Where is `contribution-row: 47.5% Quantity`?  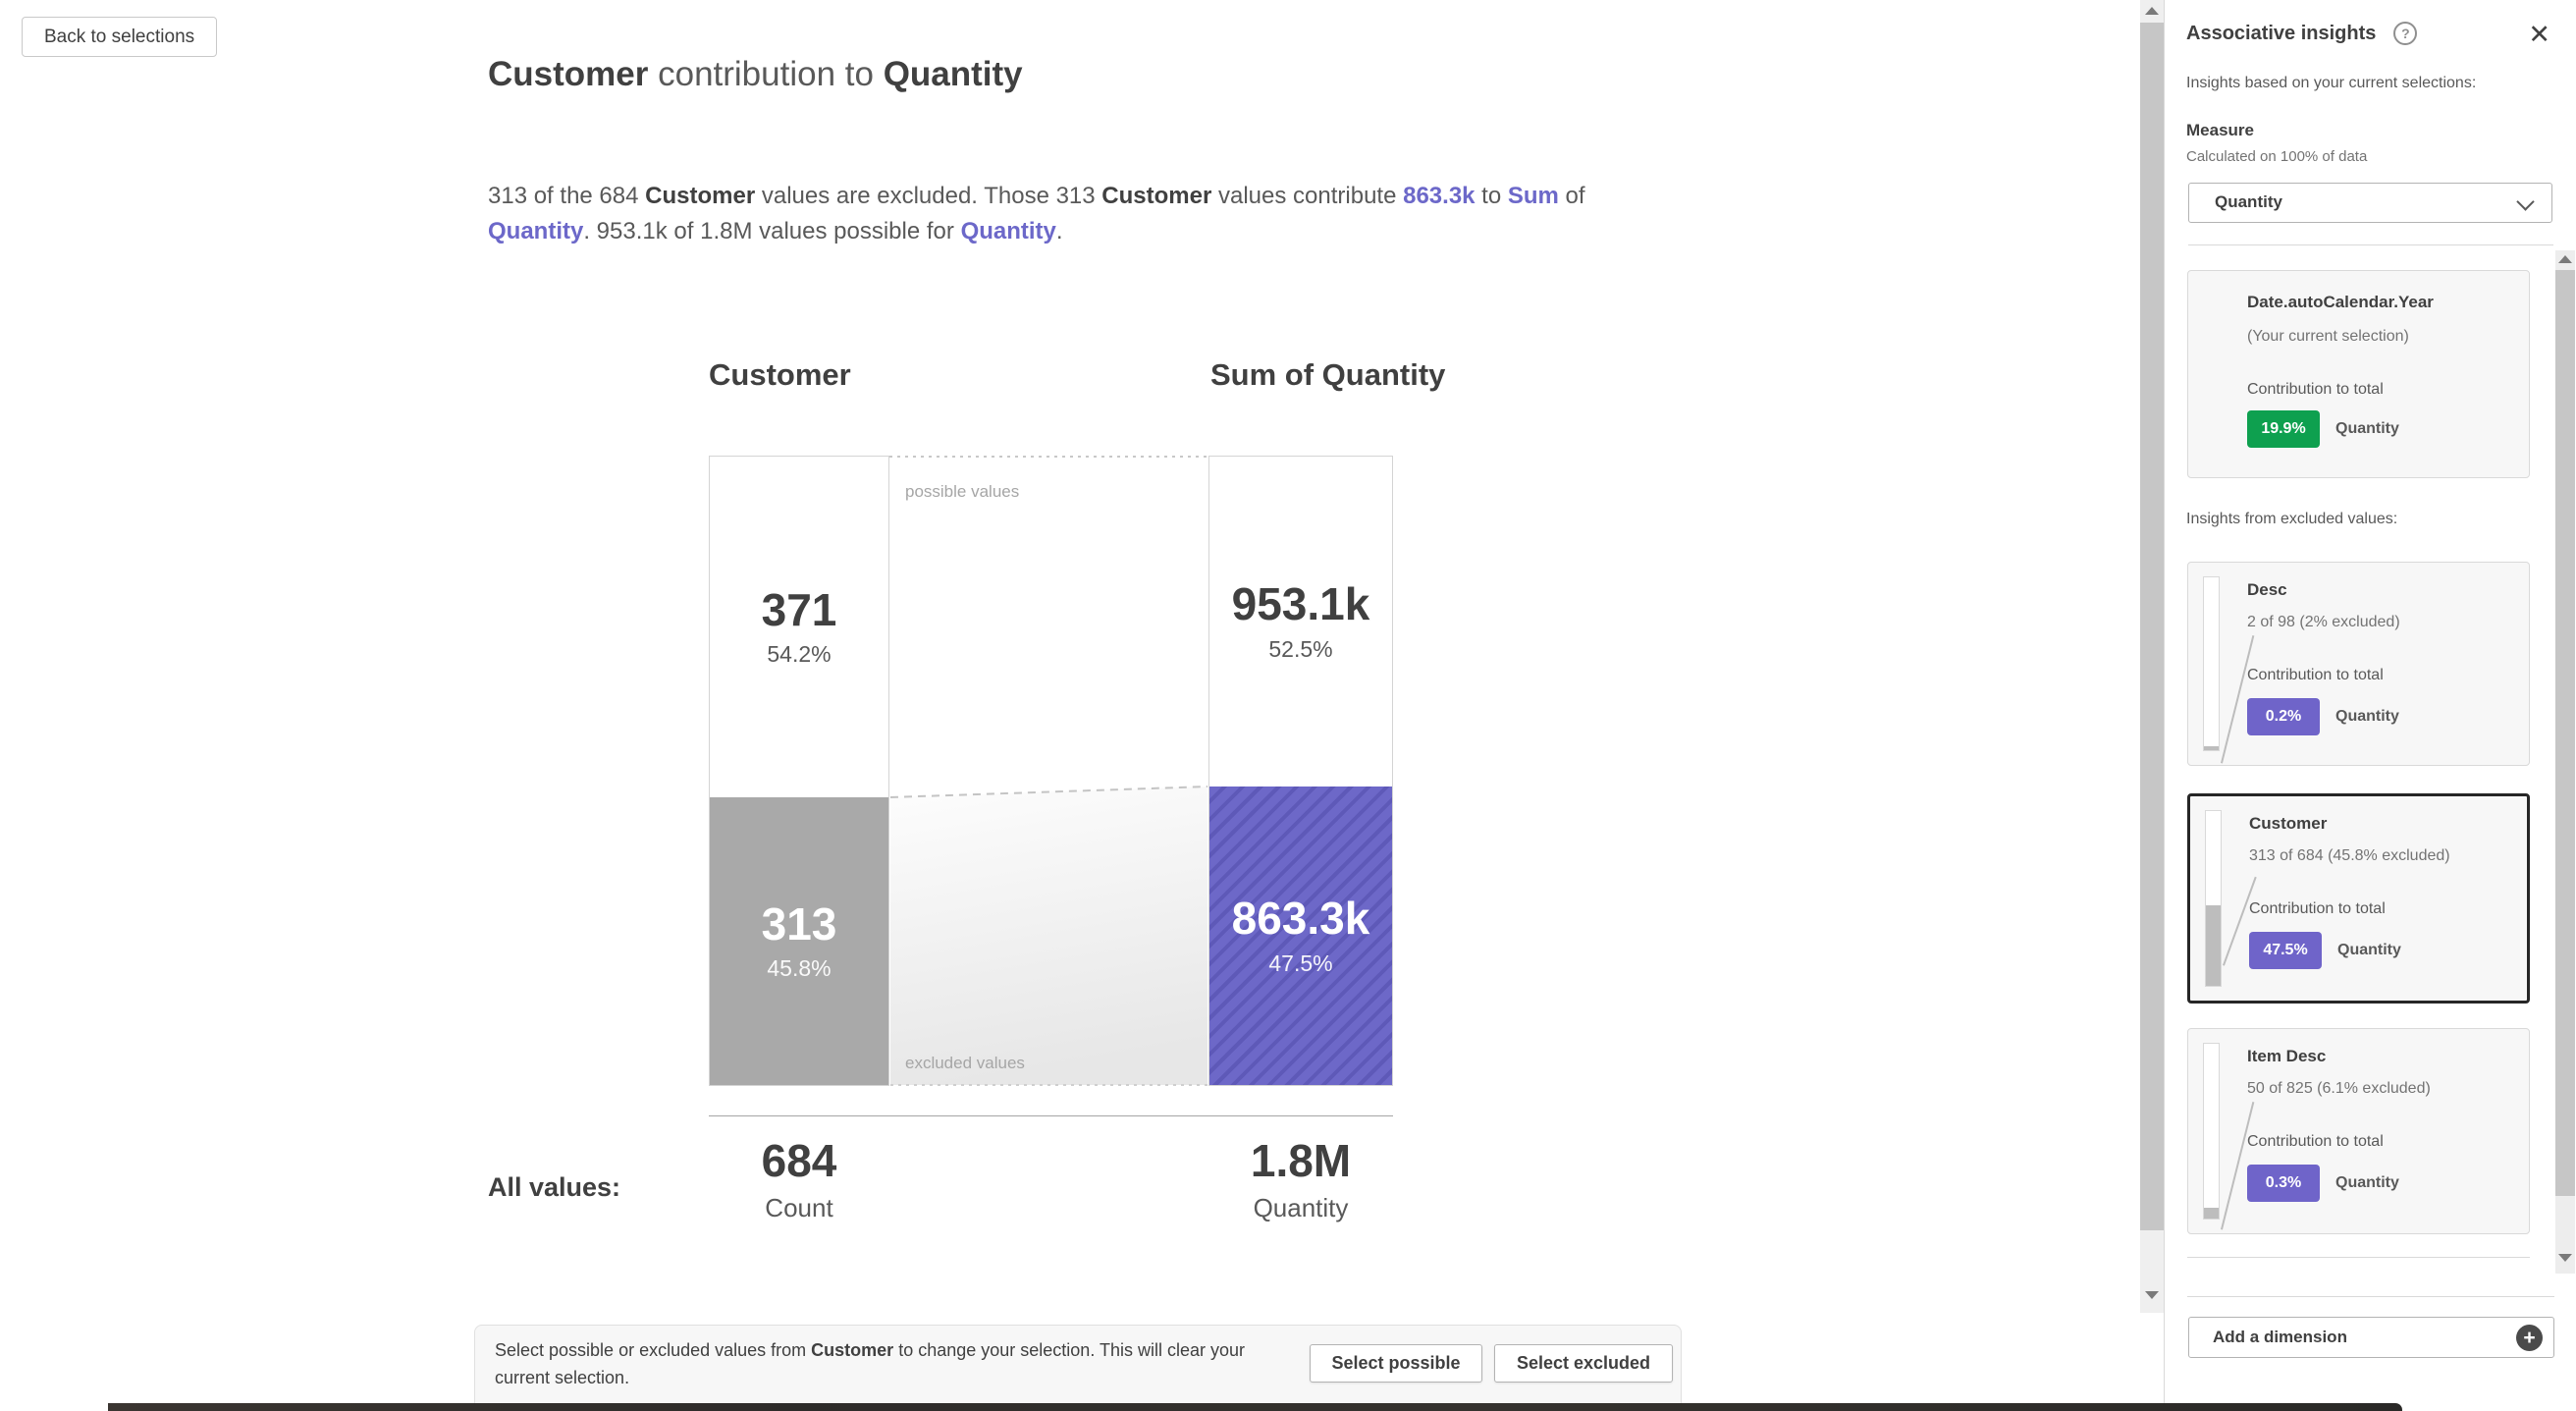
contribution-row: 47.5% Quantity is located at coordinates (2325, 950).